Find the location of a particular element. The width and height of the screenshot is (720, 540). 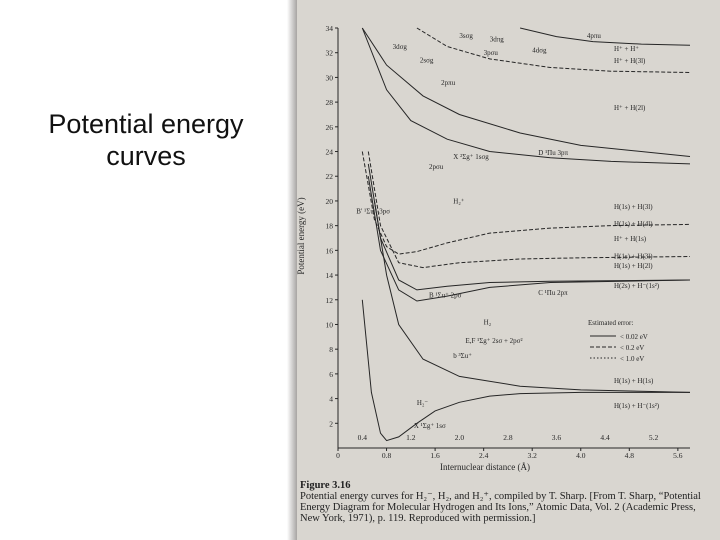

x-tick-label: 0 is located at coordinates (338, 455).